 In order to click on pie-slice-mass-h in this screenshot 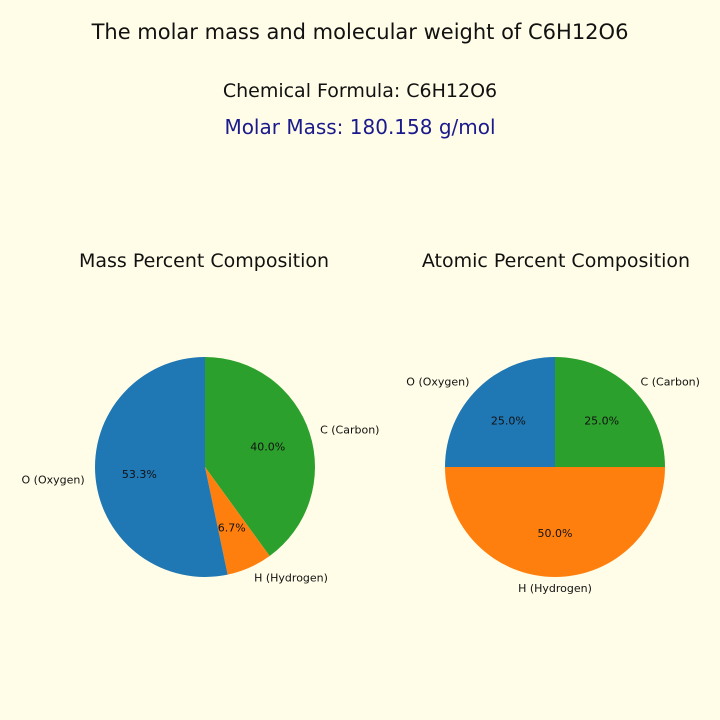, I will do `click(237, 521)`.